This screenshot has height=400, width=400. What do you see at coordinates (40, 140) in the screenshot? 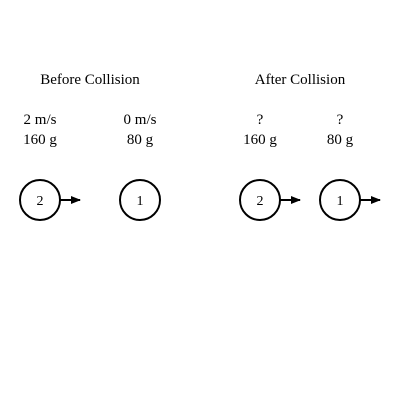
I see `before-ball-2-mass: 160 g` at bounding box center [40, 140].